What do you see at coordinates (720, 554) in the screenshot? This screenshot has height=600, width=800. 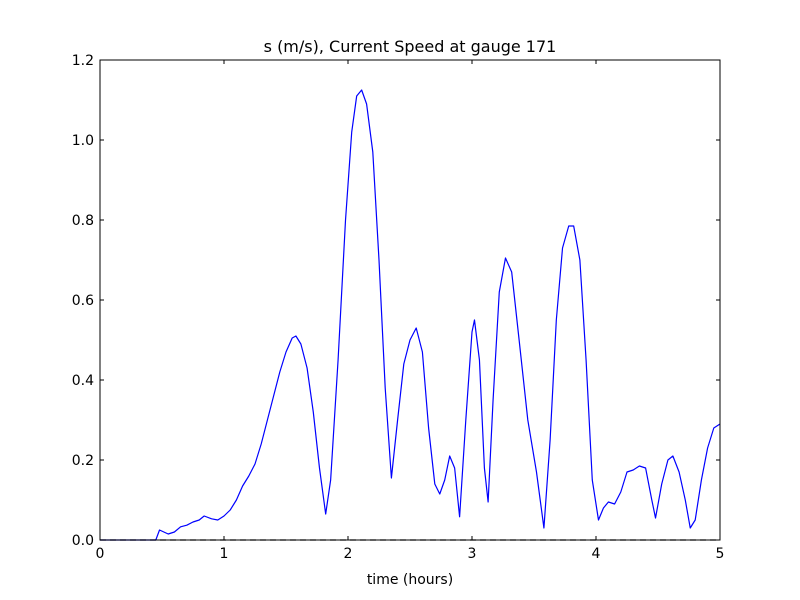 I see `x-tick-label: 5` at bounding box center [720, 554].